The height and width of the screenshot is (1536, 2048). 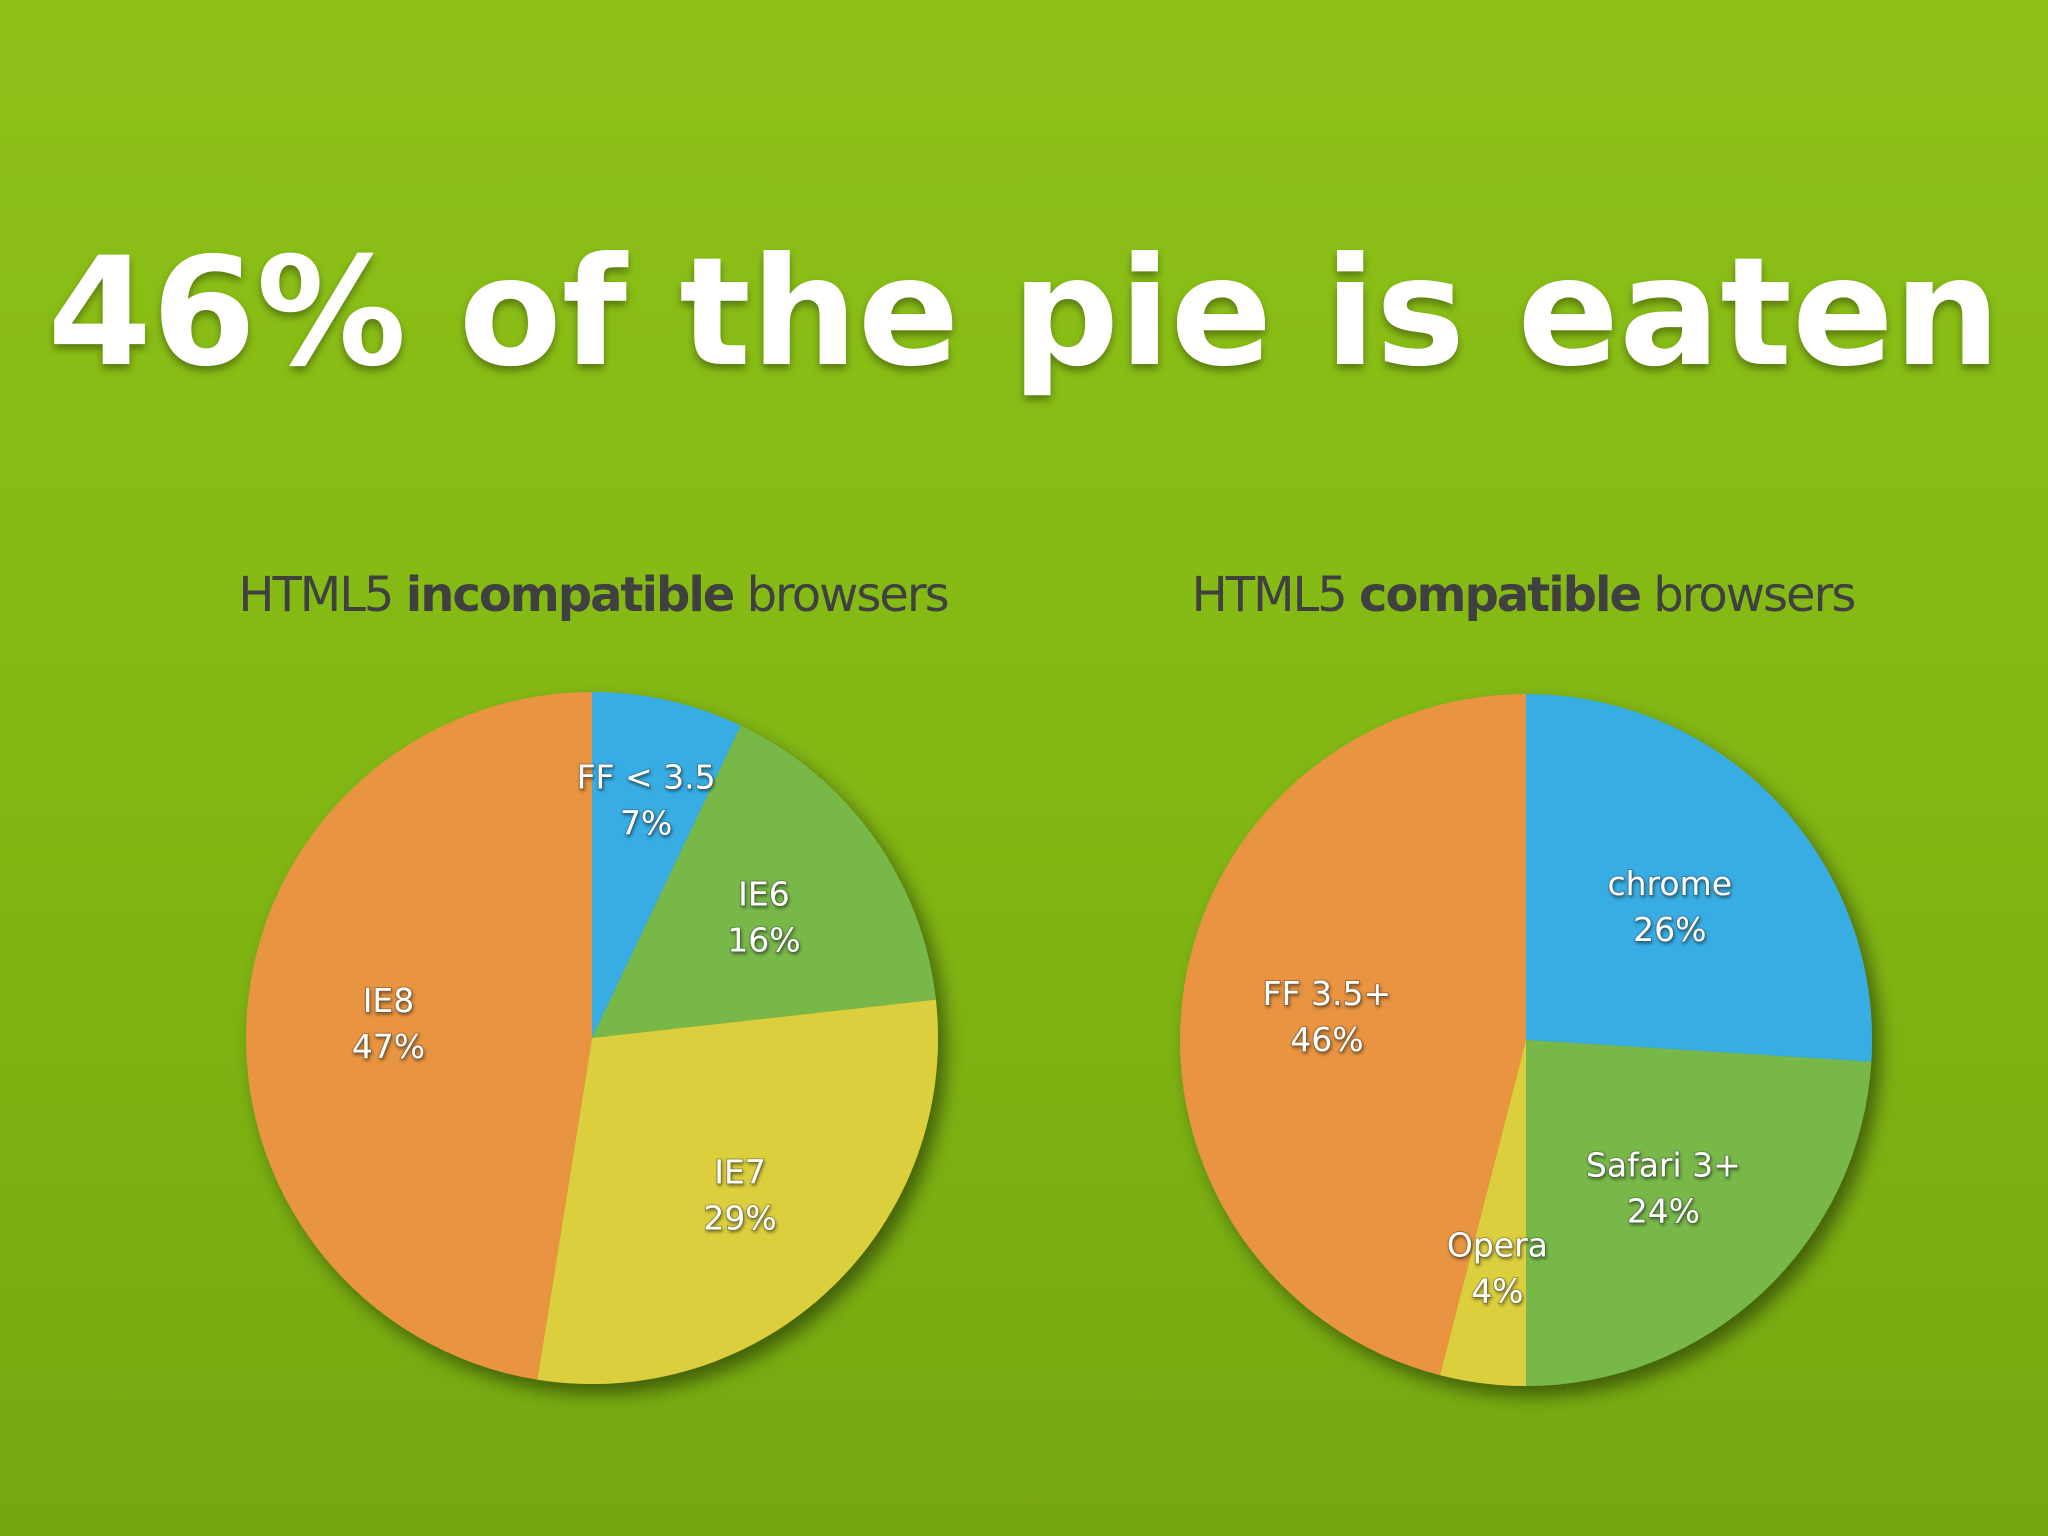 I want to click on pie-labels-incompatible: FF < 3.5 7% IE6 16% IE7 29% IE8 47%, so click(x=576, y=997).